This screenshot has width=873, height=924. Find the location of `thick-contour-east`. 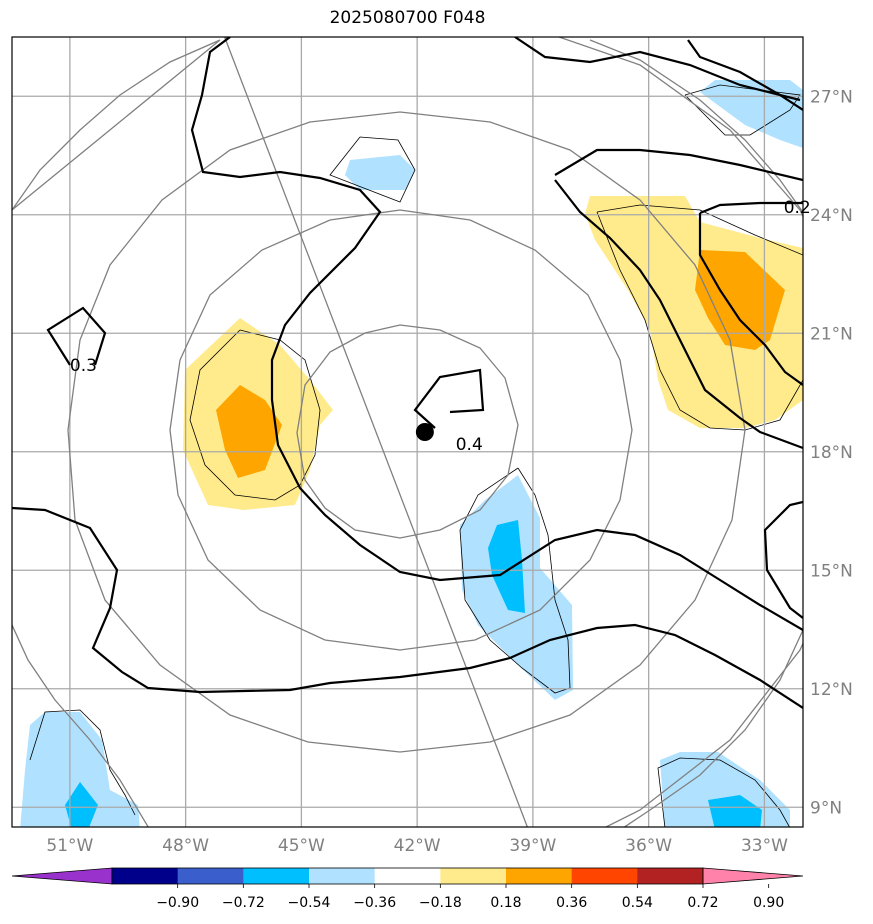

thick-contour-east is located at coordinates (678, 165).